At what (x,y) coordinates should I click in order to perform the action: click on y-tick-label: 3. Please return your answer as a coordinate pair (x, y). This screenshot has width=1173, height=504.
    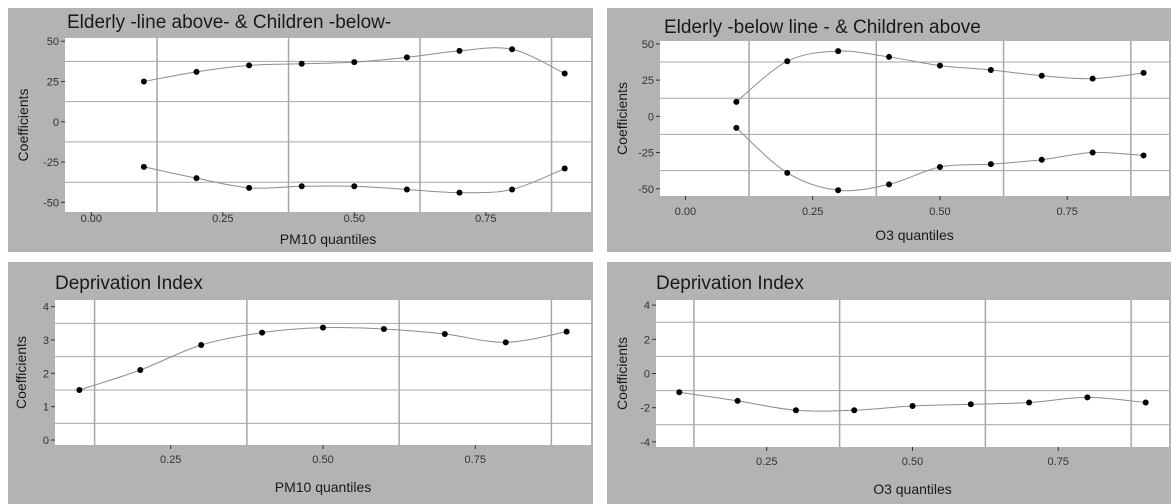
    Looking at the image, I should click on (46, 341).